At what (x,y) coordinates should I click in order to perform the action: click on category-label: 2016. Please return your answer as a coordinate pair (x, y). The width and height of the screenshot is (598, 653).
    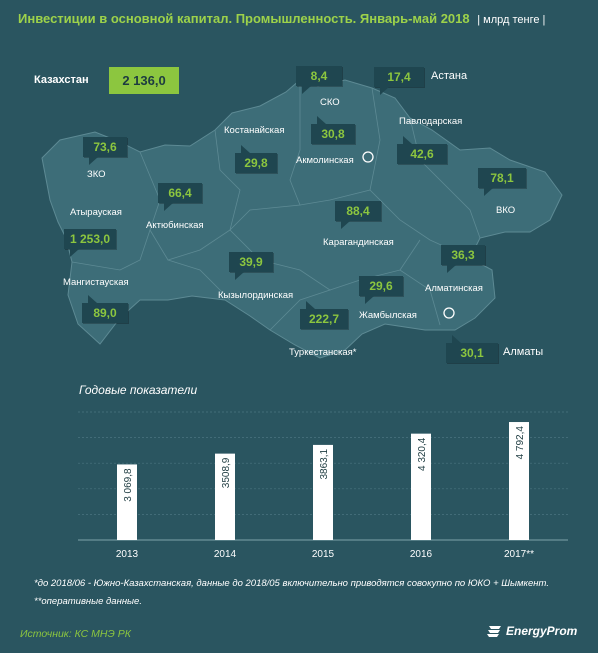
    Looking at the image, I should click on (421, 554).